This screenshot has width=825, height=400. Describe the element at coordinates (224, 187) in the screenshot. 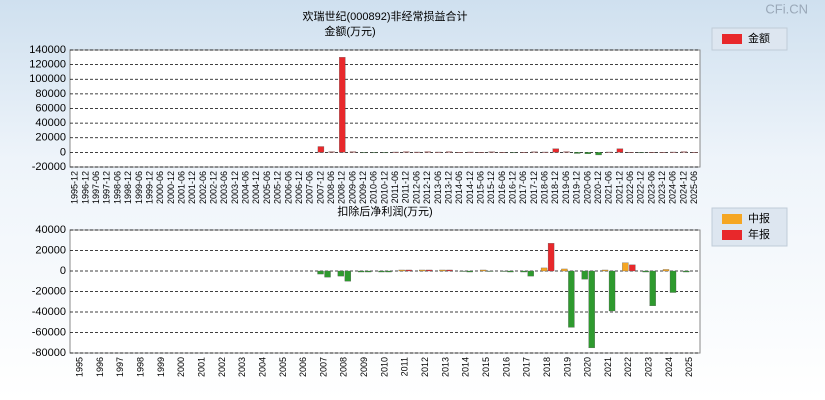

I see `x-tick-label: 2003-06` at that location.